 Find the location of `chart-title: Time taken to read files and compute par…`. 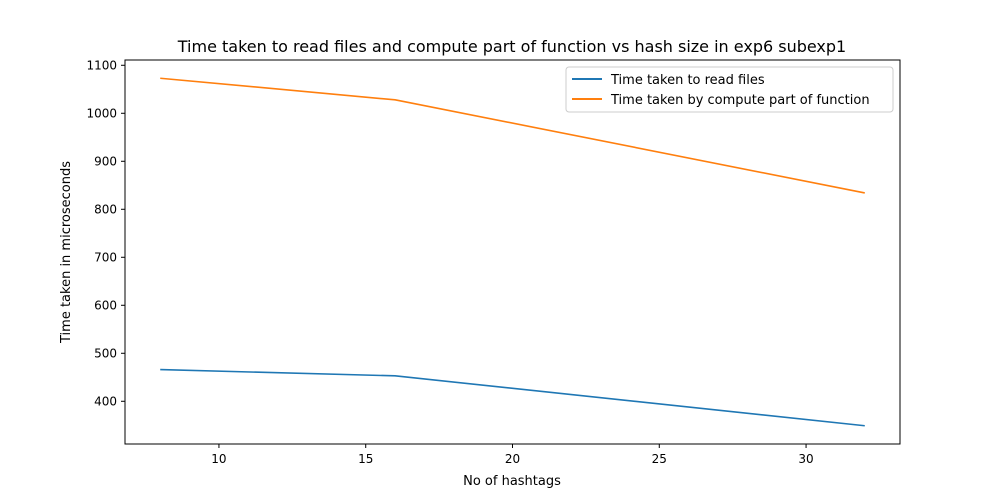

chart-title: Time taken to read files and compute par… is located at coordinates (511, 46).